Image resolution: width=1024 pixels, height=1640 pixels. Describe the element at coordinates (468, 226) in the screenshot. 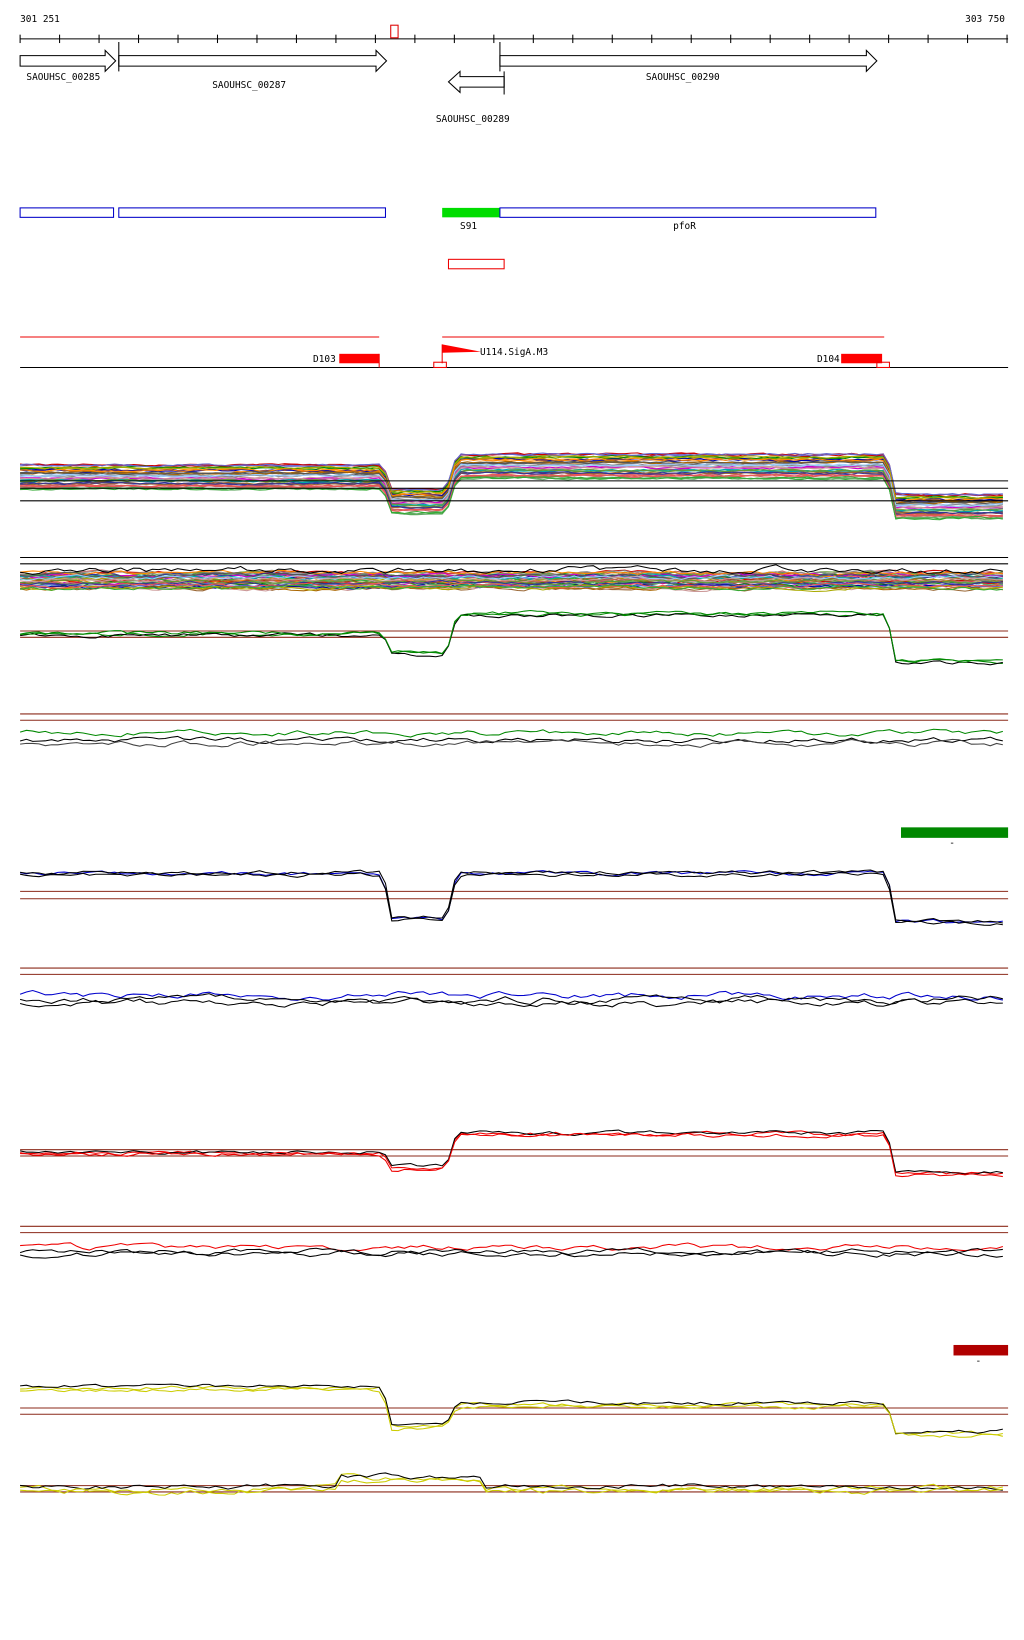

I see `feature-label: S91` at that location.